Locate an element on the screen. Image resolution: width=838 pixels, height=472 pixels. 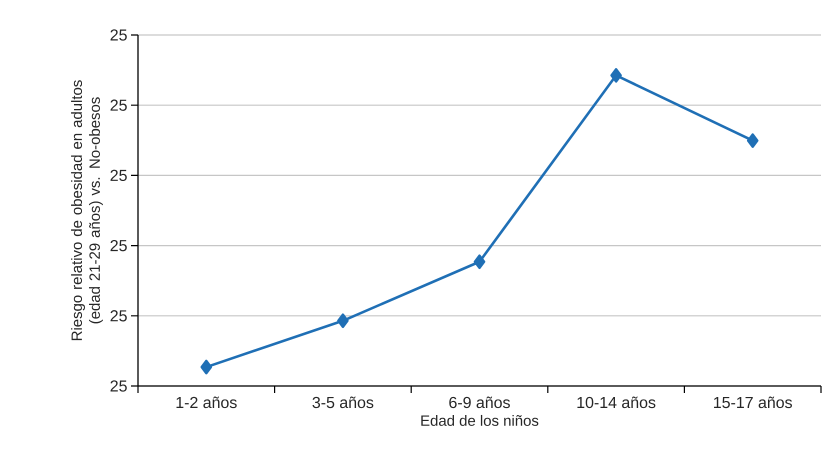
x-tick-label: 3-5 años is located at coordinates (343, 402).